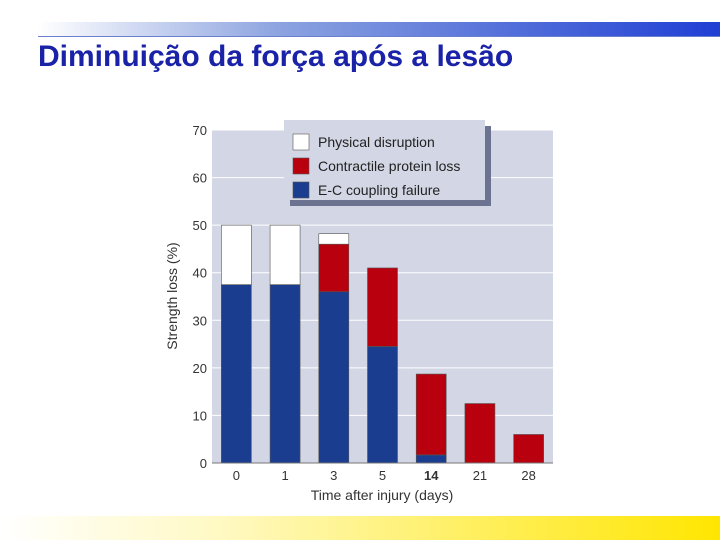  Describe the element at coordinates (276, 56) in the screenshot. I see `slide-title: Diminuição da força após a lesão` at that location.